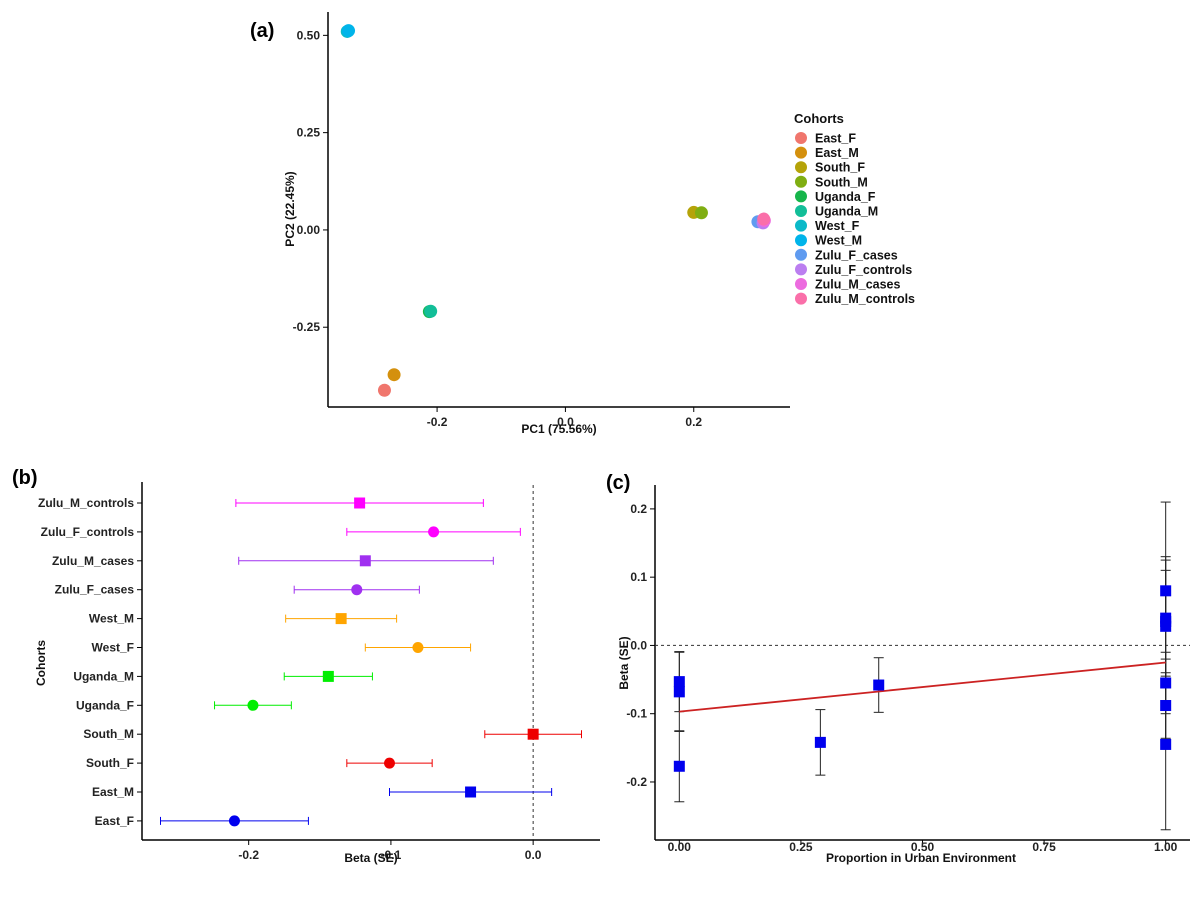  I want to click on pca-point-zulu-m-controls, so click(764, 219).